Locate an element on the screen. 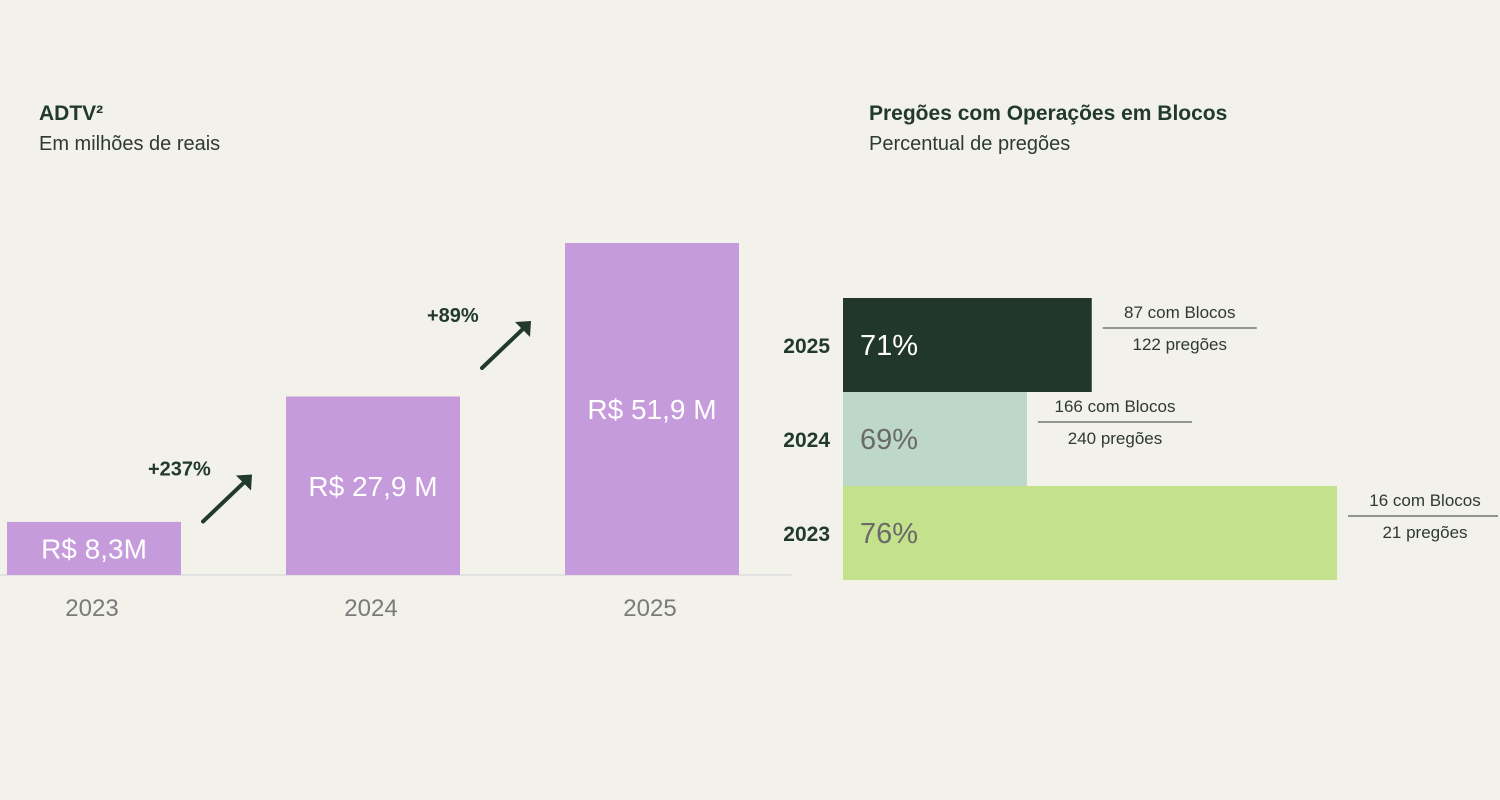  blocos-fraction-annotation: 166 com Blocos 240 pregões is located at coordinates (1115, 422).